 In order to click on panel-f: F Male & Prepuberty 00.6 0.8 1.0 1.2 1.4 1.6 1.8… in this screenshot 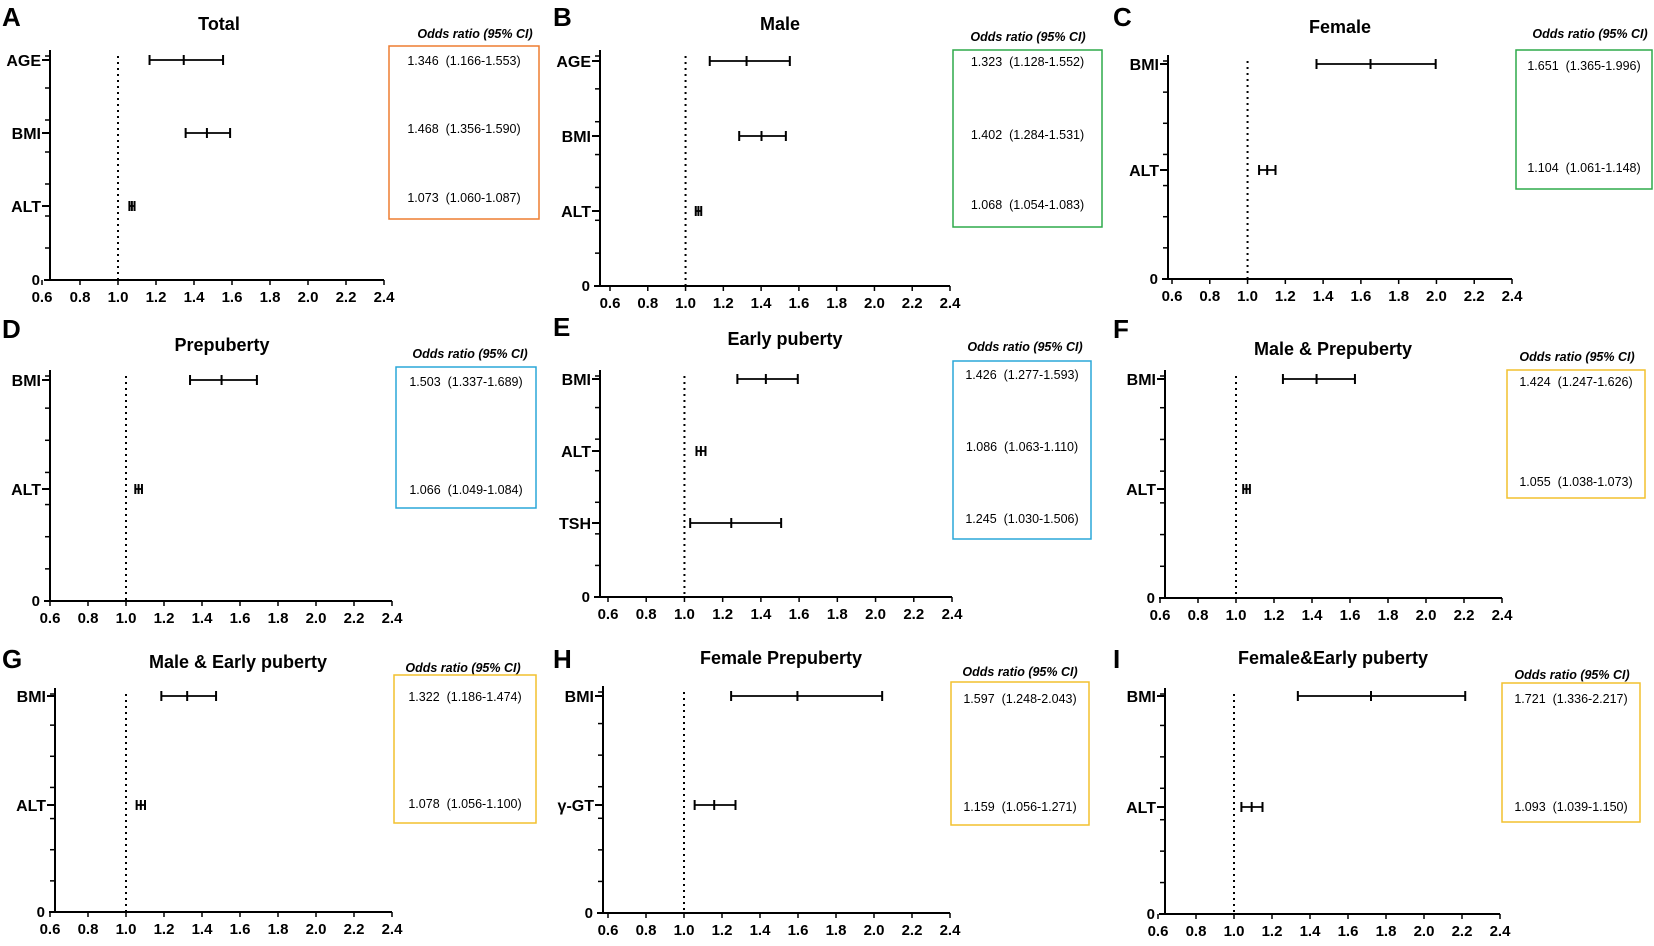, I will do `click(1379, 469)`.